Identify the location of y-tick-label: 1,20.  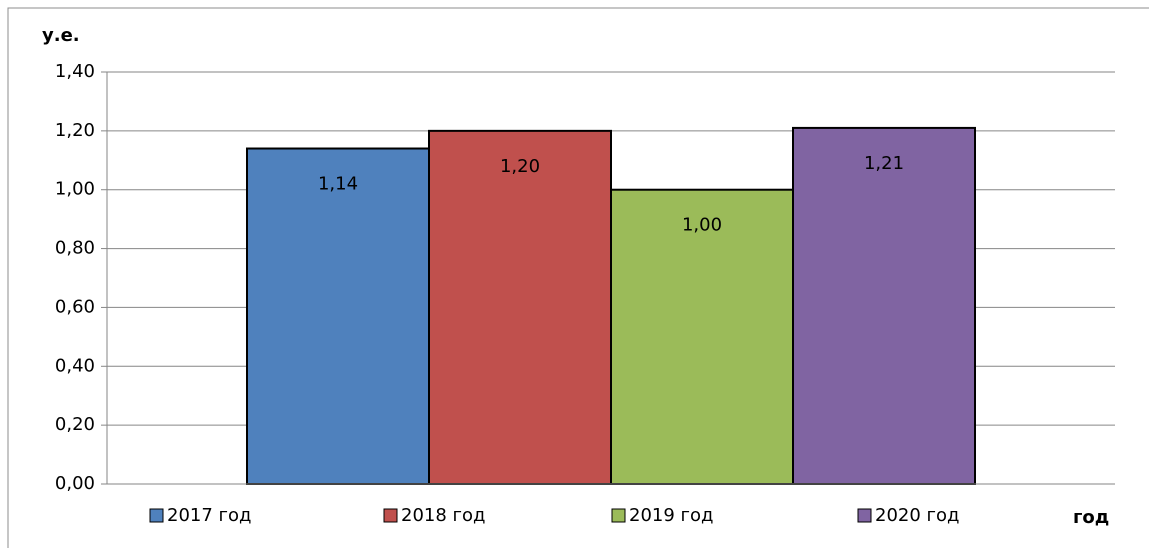
(75, 130).